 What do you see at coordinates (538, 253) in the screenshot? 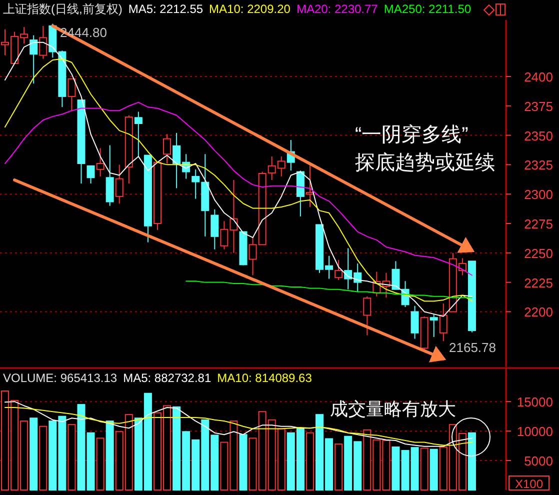
I see `y-tick-label: 2250` at bounding box center [538, 253].